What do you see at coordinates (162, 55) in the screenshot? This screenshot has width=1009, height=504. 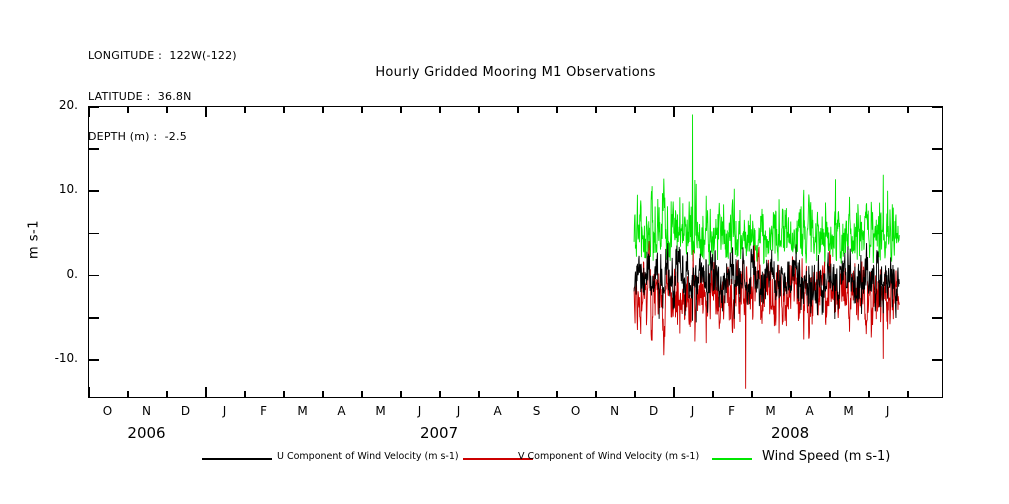 I see `metadata-longitude: LONGITUDE : 122W(-122)` at bounding box center [162, 55].